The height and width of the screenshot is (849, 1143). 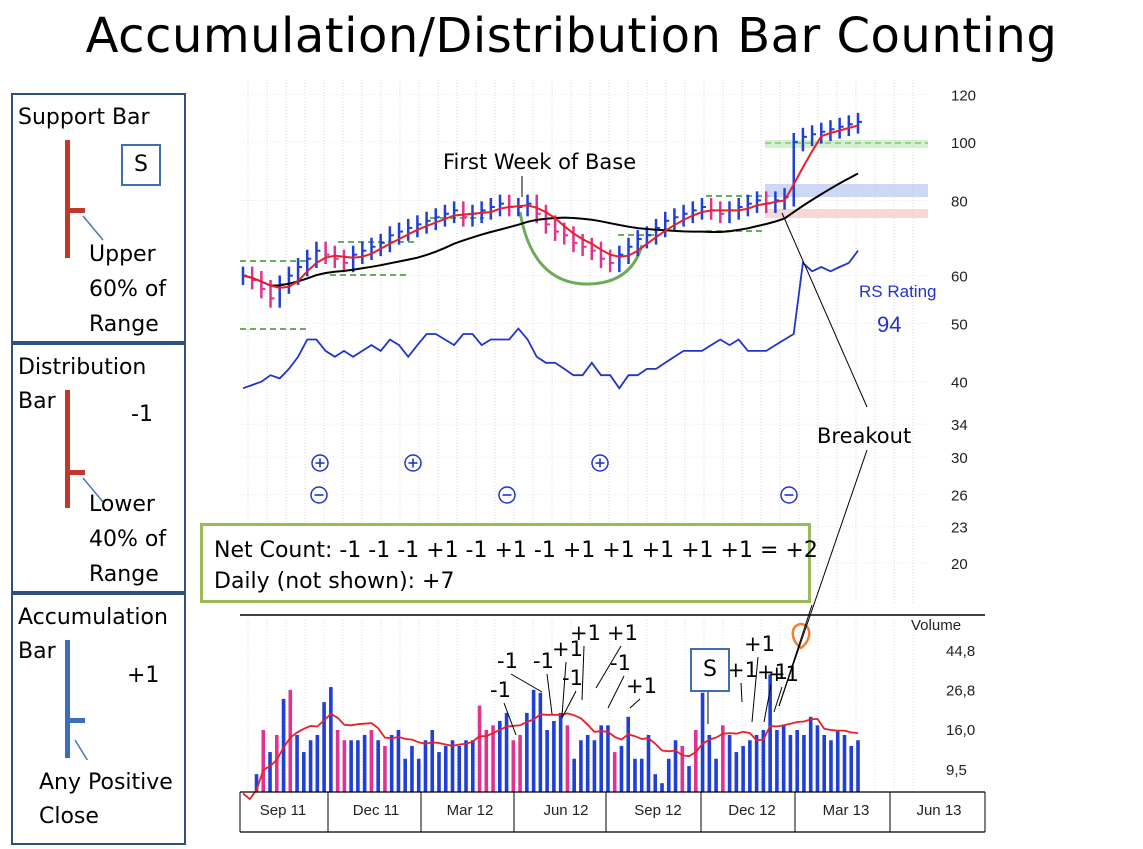 I want to click on support-bar-legend: Support Bar S Upper 60% of Range, so click(x=98, y=218).